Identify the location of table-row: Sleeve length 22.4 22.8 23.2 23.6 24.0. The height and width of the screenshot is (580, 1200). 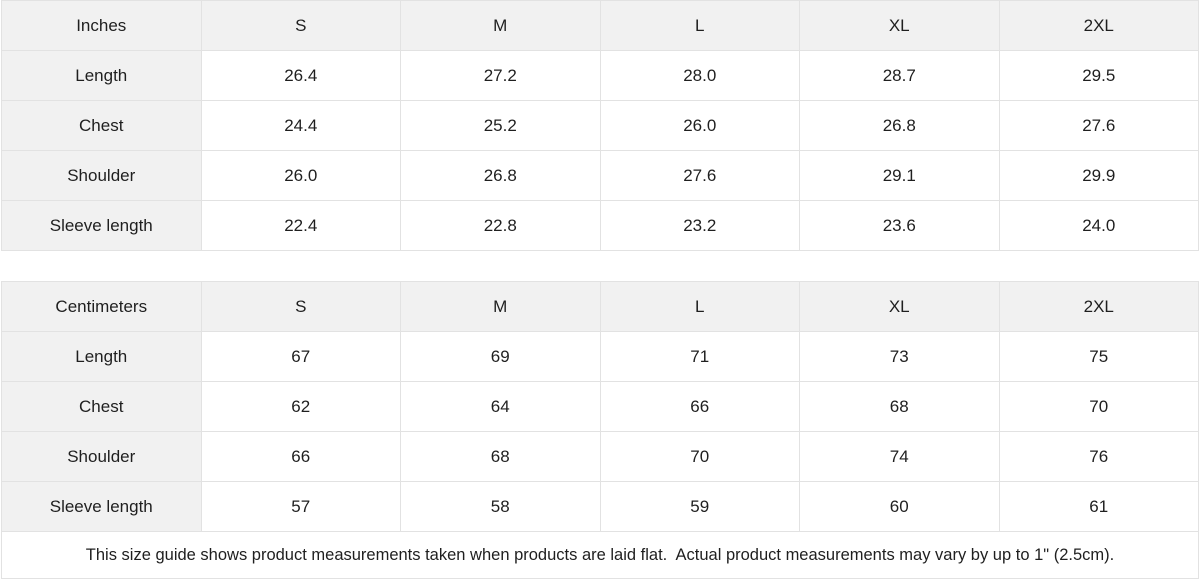
(600, 225).